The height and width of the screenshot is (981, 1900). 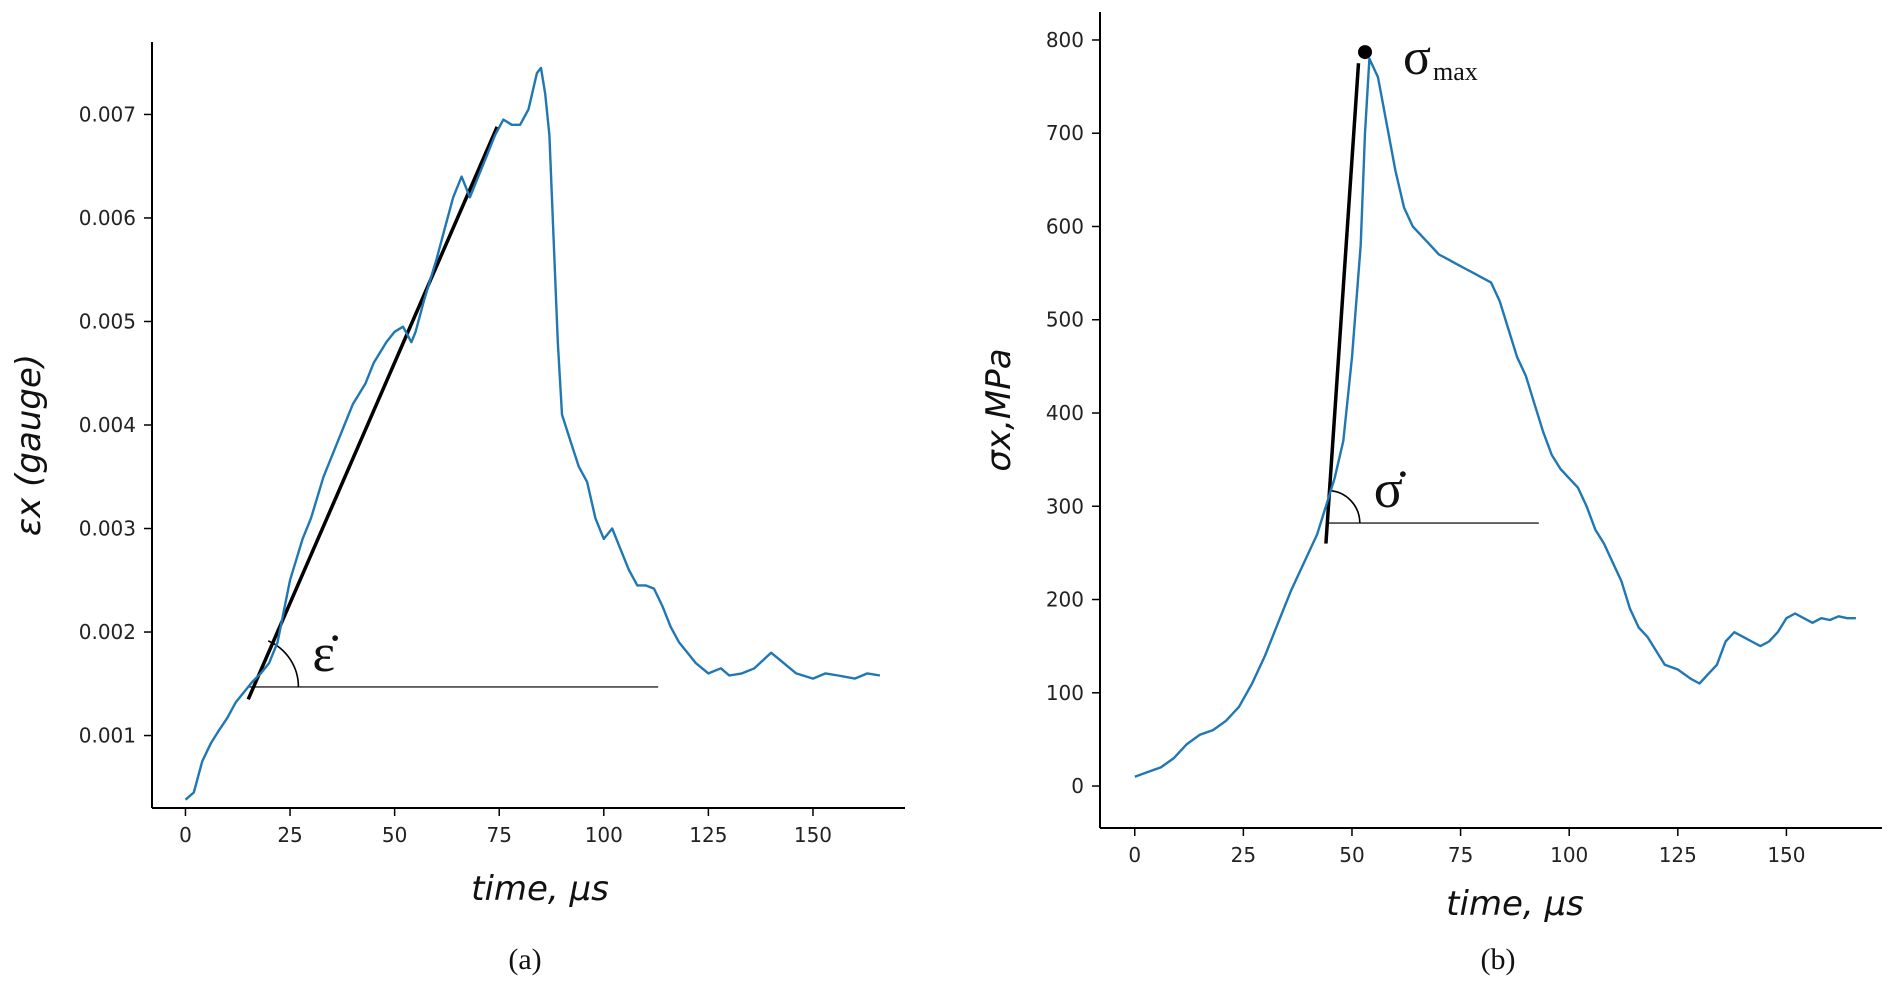 I want to click on sigma-max-label: σmax, so click(x=1440, y=57).